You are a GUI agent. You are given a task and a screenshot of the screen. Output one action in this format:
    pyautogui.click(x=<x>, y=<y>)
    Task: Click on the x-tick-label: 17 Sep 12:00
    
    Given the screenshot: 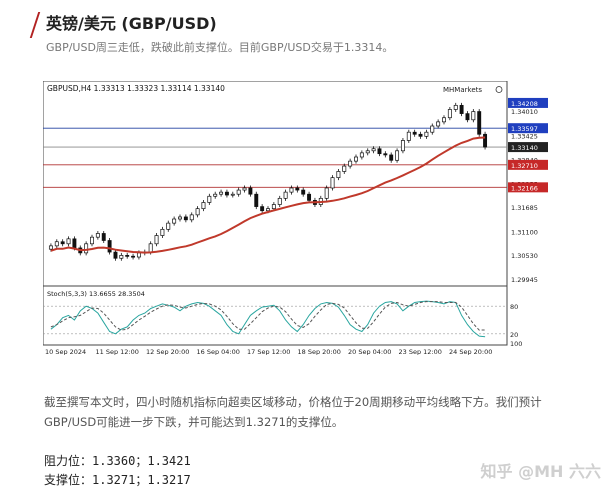 What is the action you would take?
    pyautogui.click(x=268, y=351)
    